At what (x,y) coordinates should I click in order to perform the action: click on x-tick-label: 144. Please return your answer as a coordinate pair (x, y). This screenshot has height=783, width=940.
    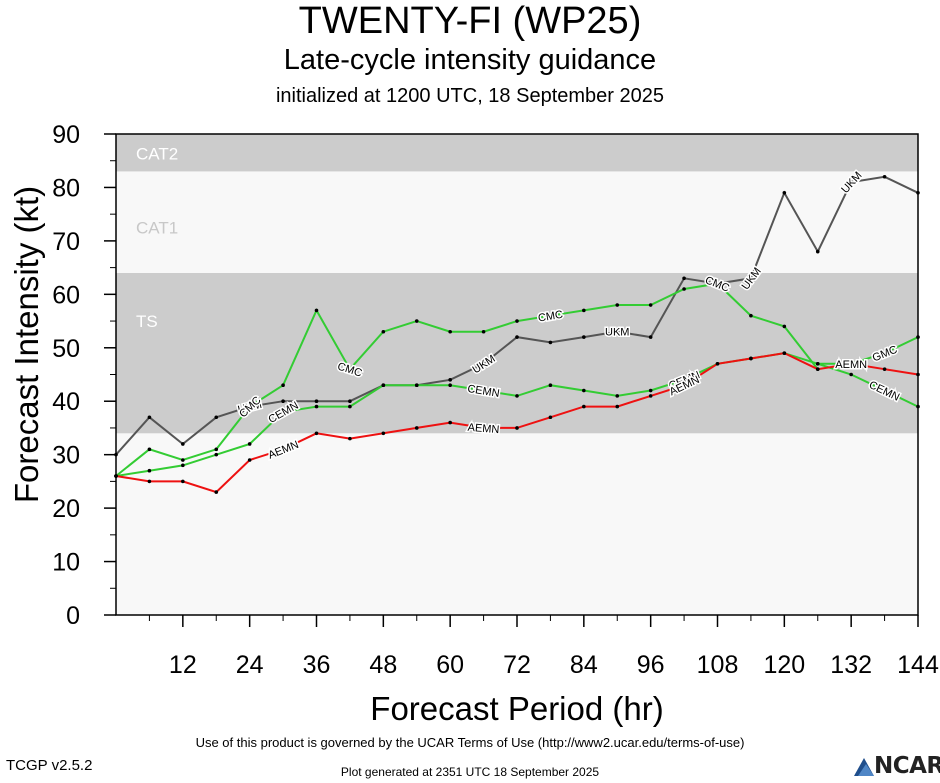
    Looking at the image, I should click on (918, 665).